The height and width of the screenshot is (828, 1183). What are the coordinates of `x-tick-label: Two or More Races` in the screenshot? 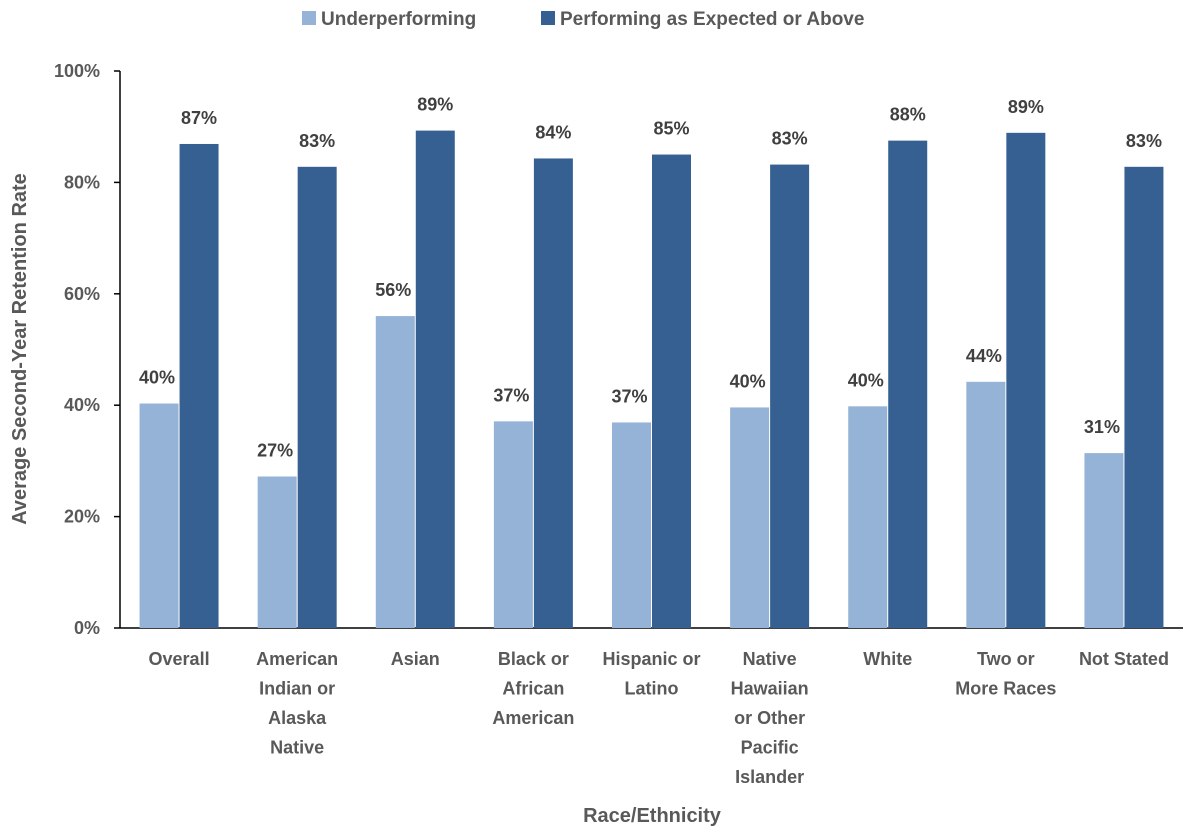 It's located at (1005, 674).